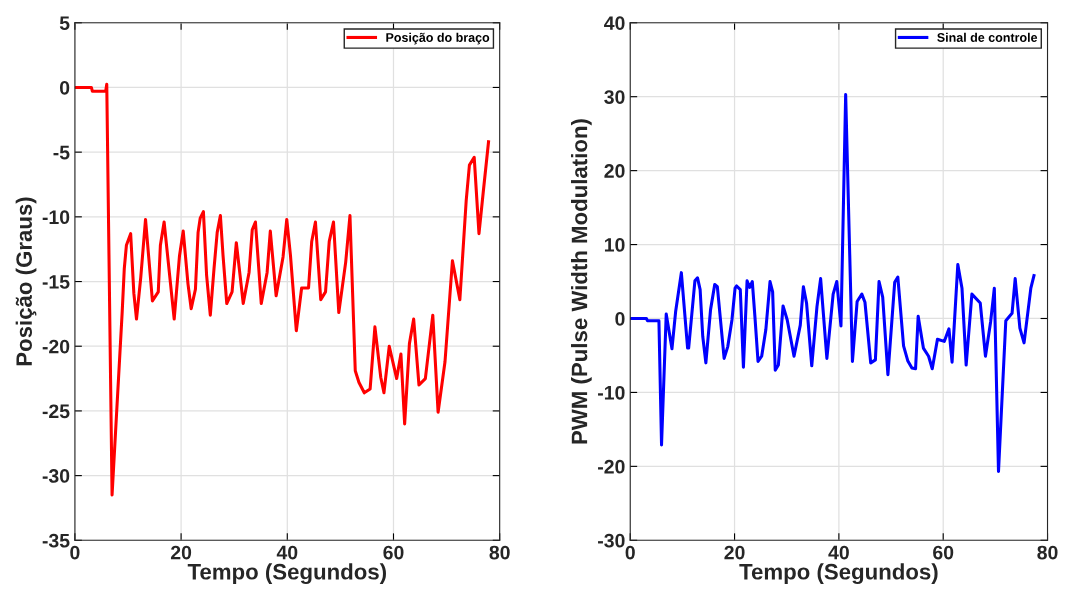 The image size is (1070, 599). What do you see at coordinates (438, 38) in the screenshot?
I see `legend-label: Posição do braço` at bounding box center [438, 38].